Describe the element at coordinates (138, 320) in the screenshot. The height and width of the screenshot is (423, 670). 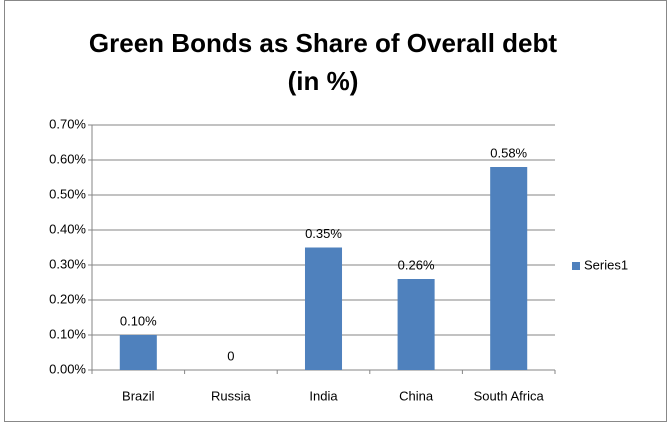
I see `data-label: 0.10%` at that location.